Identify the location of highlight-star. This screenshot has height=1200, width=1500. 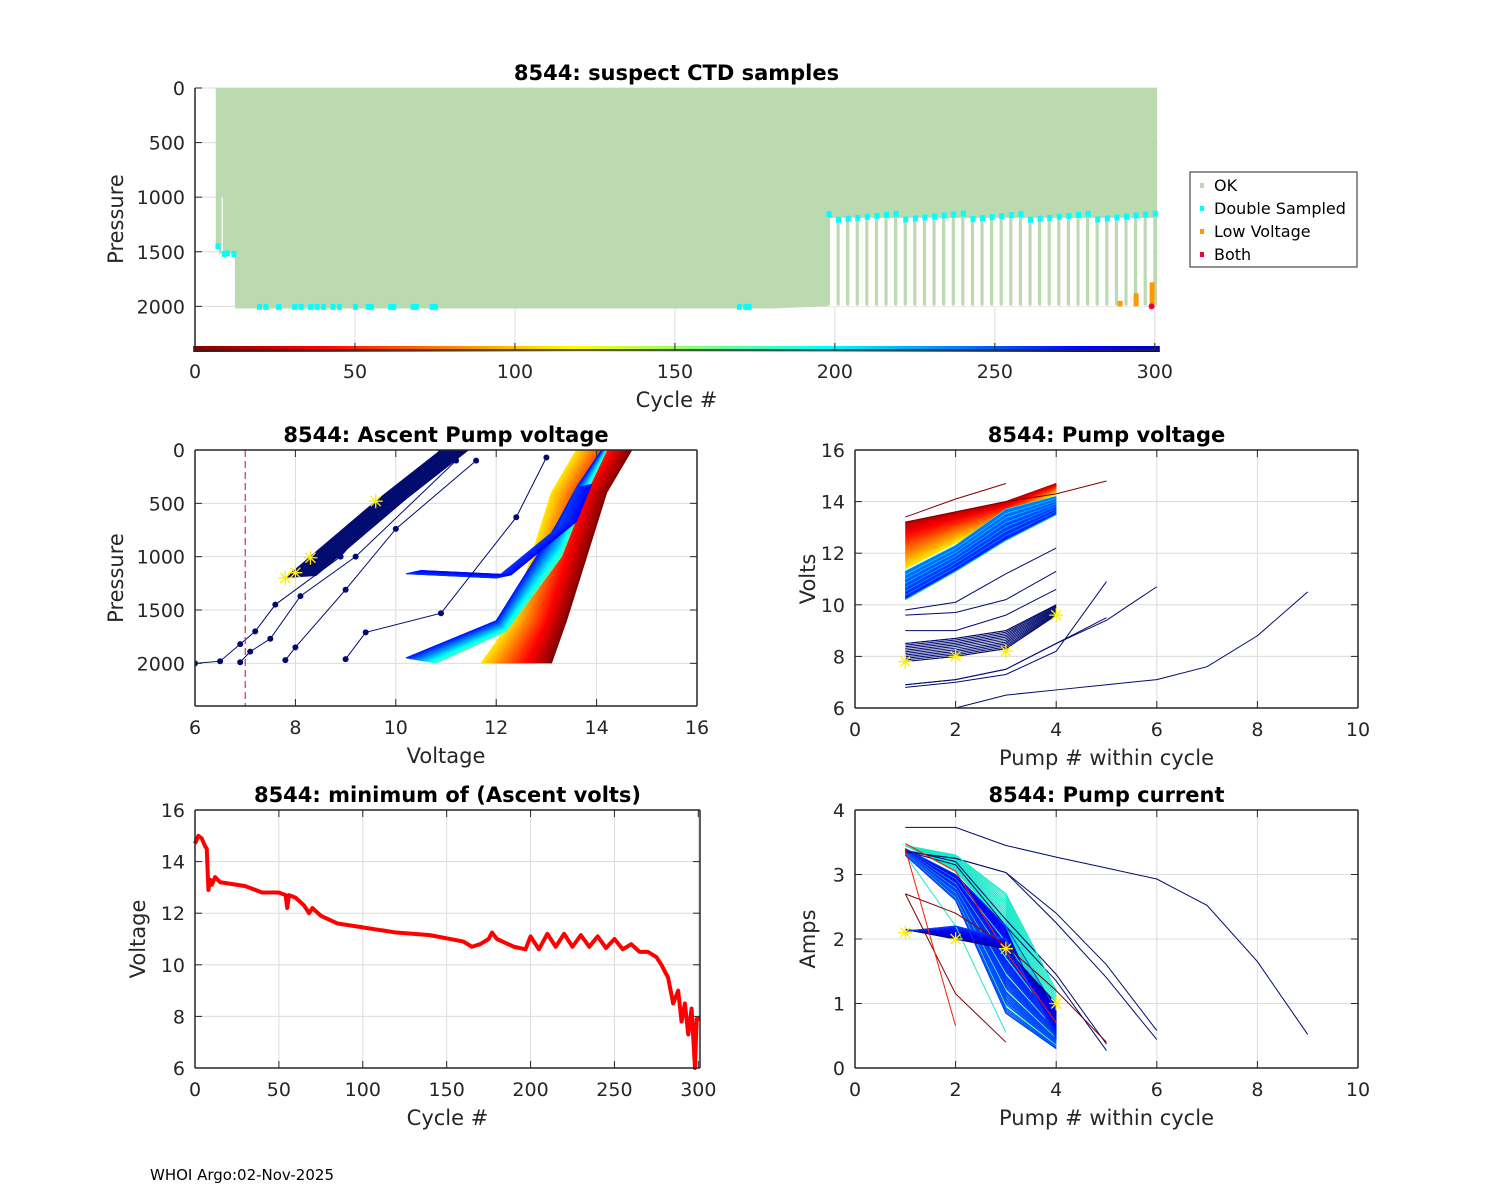
(375, 501).